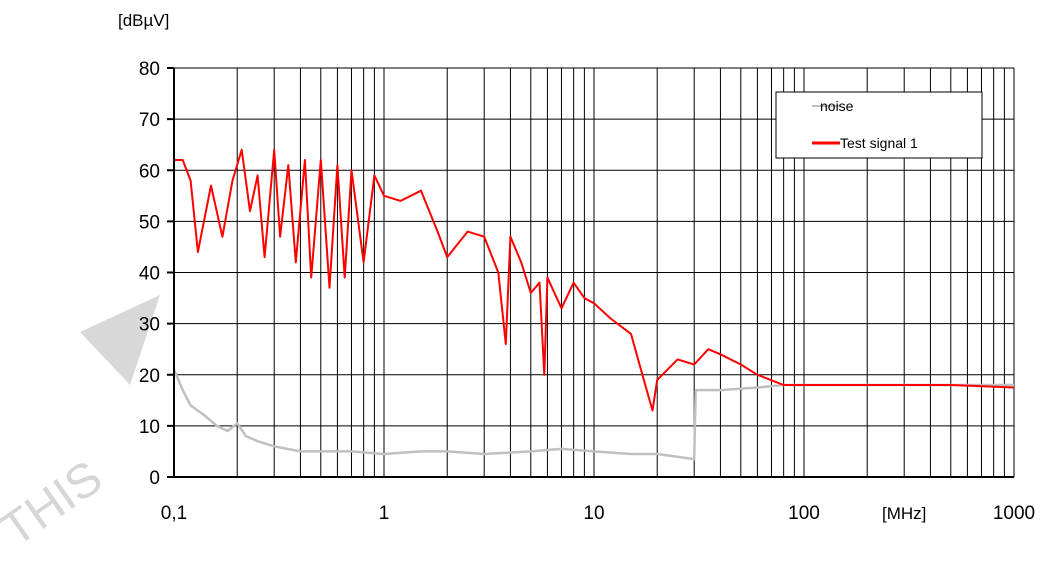  Describe the element at coordinates (174, 513) in the screenshot. I see `x-tick-label: 0,1` at that location.